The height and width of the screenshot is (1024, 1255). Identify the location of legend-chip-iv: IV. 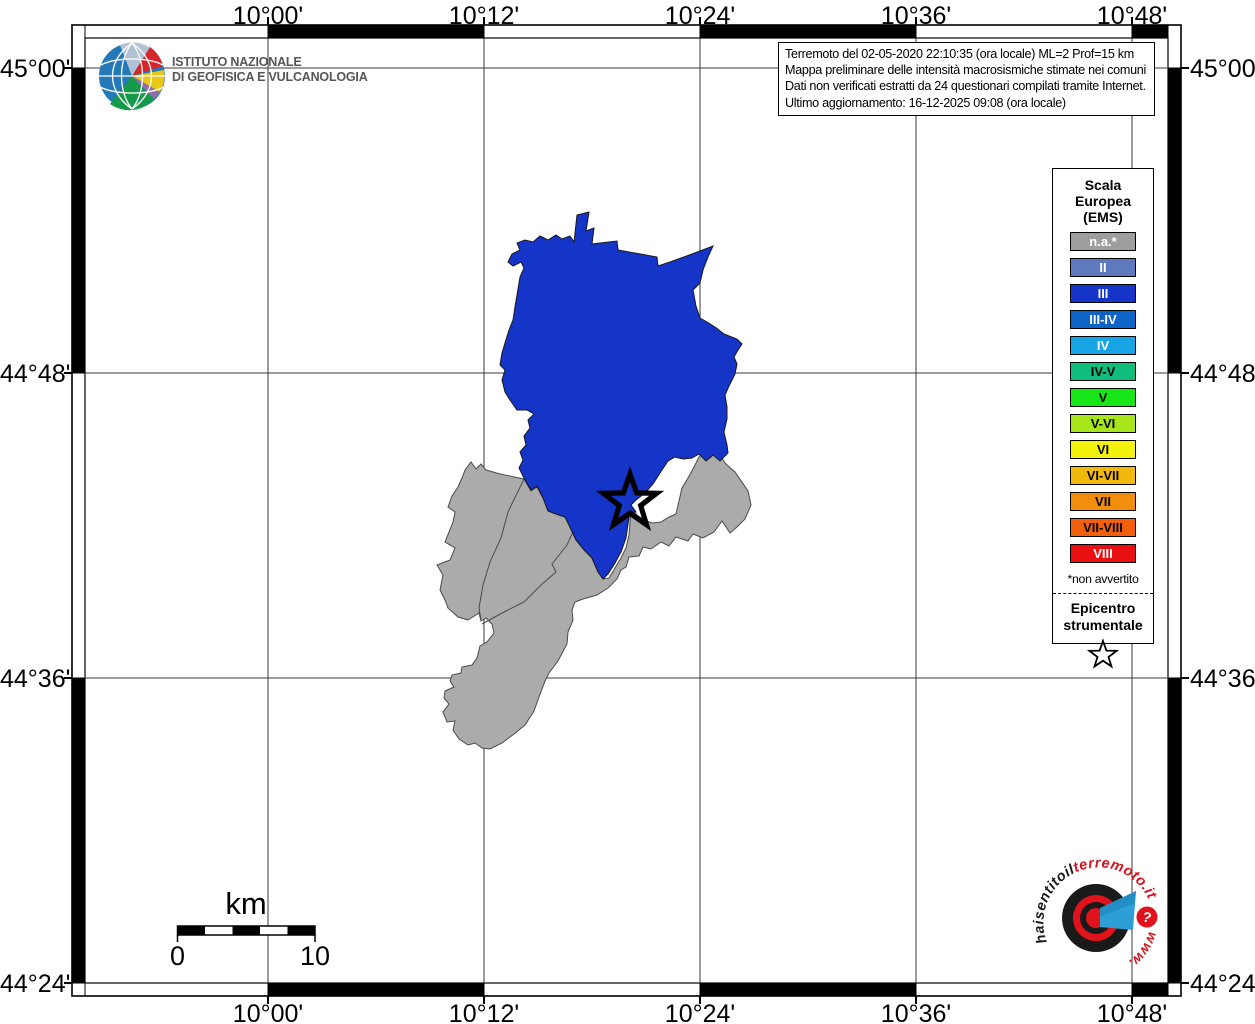
(1103, 345).